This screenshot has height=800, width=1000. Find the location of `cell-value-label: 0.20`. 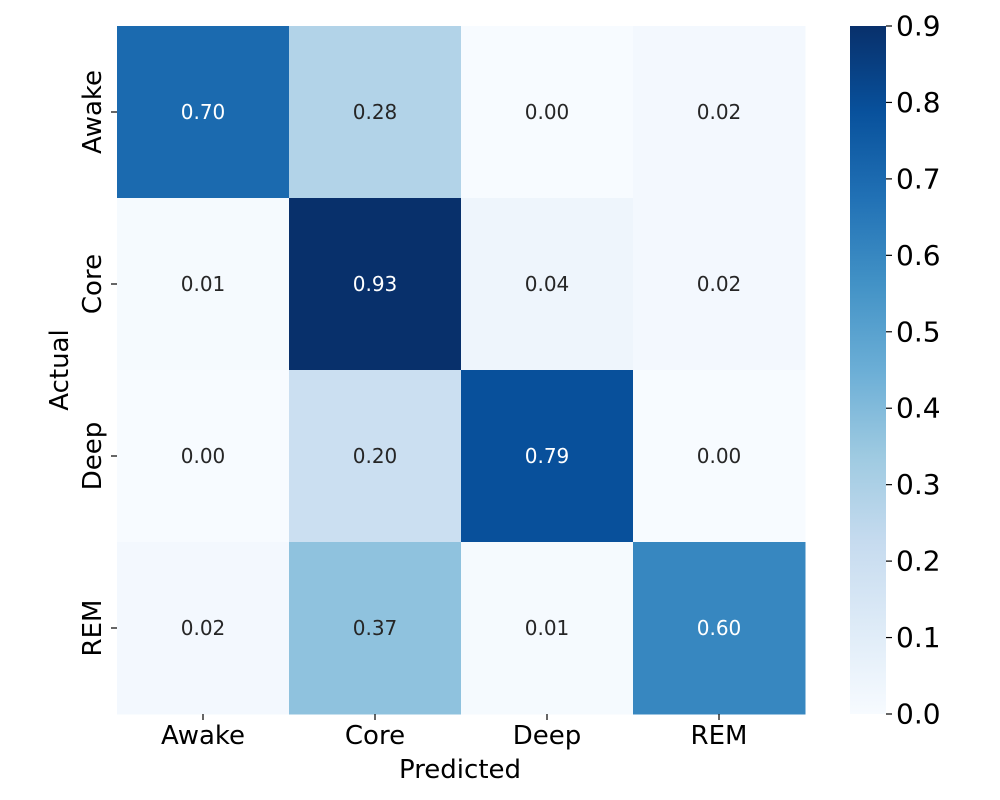

cell-value-label: 0.20 is located at coordinates (375, 456).